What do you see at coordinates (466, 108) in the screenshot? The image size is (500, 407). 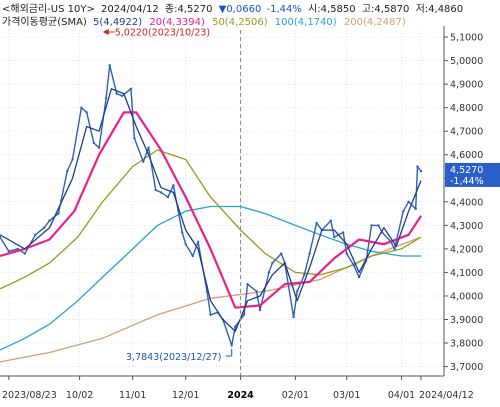 I see `y-tick-label: 4,8000` at bounding box center [466, 108].